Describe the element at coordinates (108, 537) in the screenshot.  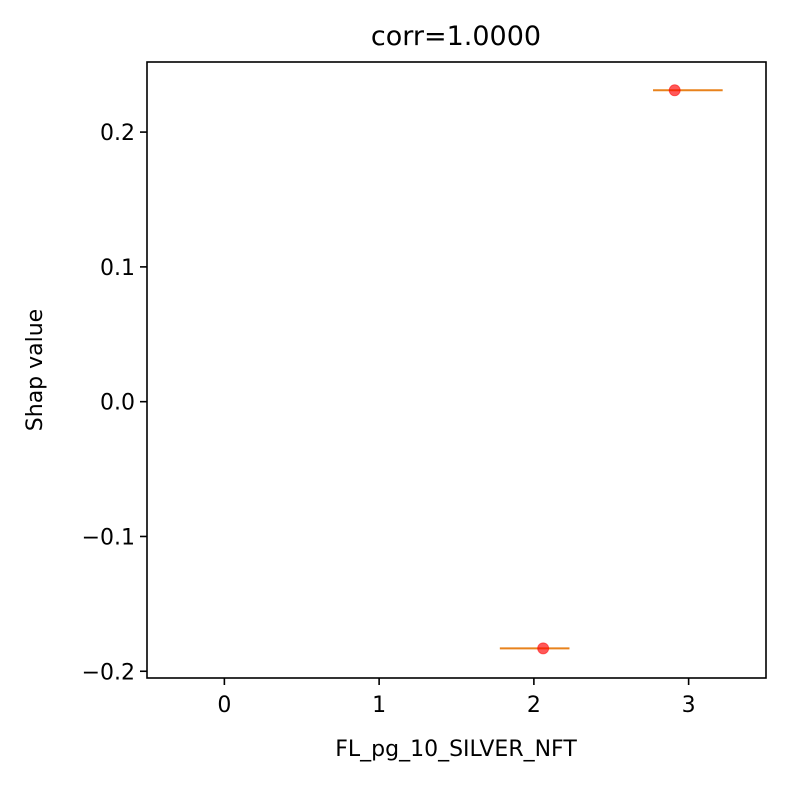
I see `y-tick-label: −0.1` at that location.